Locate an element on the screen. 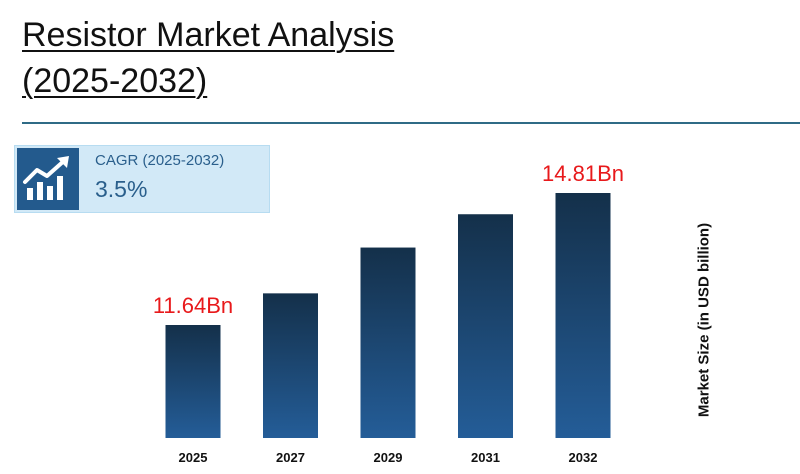 The width and height of the screenshot is (800, 474). bar-2031 is located at coordinates (485, 326).